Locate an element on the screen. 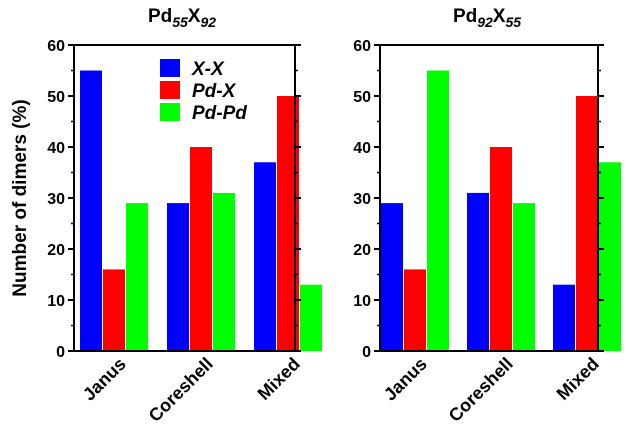  title-sub1: 55 is located at coordinates (180, 22).